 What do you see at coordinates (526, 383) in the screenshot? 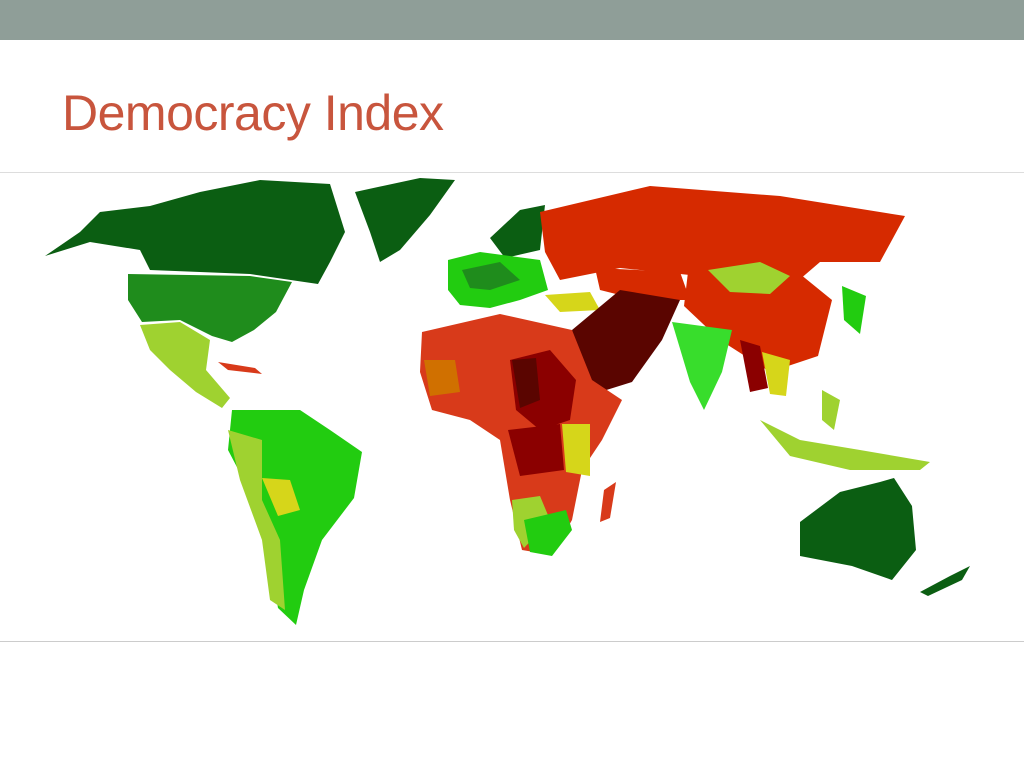
I see `chad` at bounding box center [526, 383].